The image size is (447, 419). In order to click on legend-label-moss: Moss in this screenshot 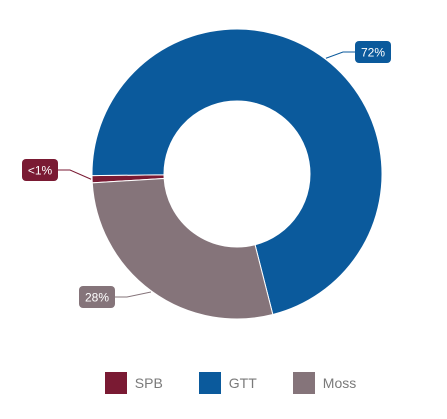, I will do `click(339, 383)`.